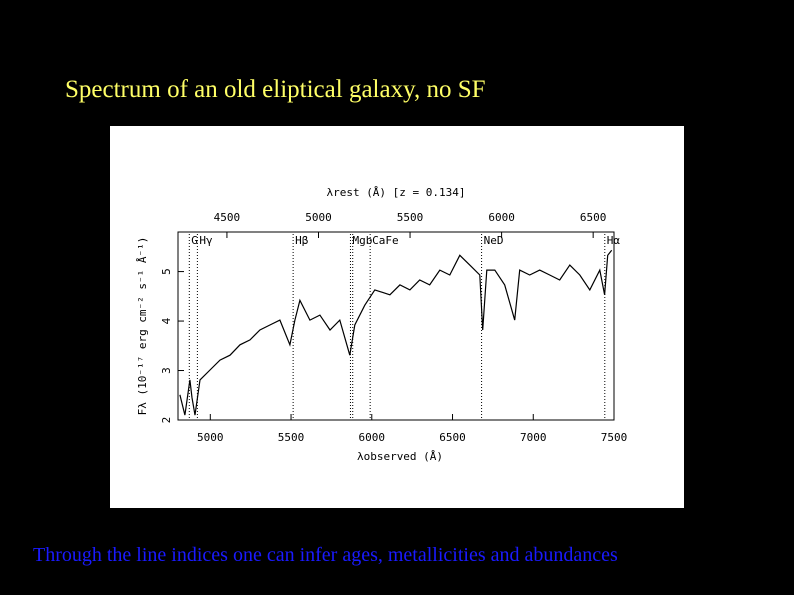 This screenshot has width=794, height=595. What do you see at coordinates (614, 437) in the screenshot?
I see `x-tick-label: 7500` at bounding box center [614, 437].